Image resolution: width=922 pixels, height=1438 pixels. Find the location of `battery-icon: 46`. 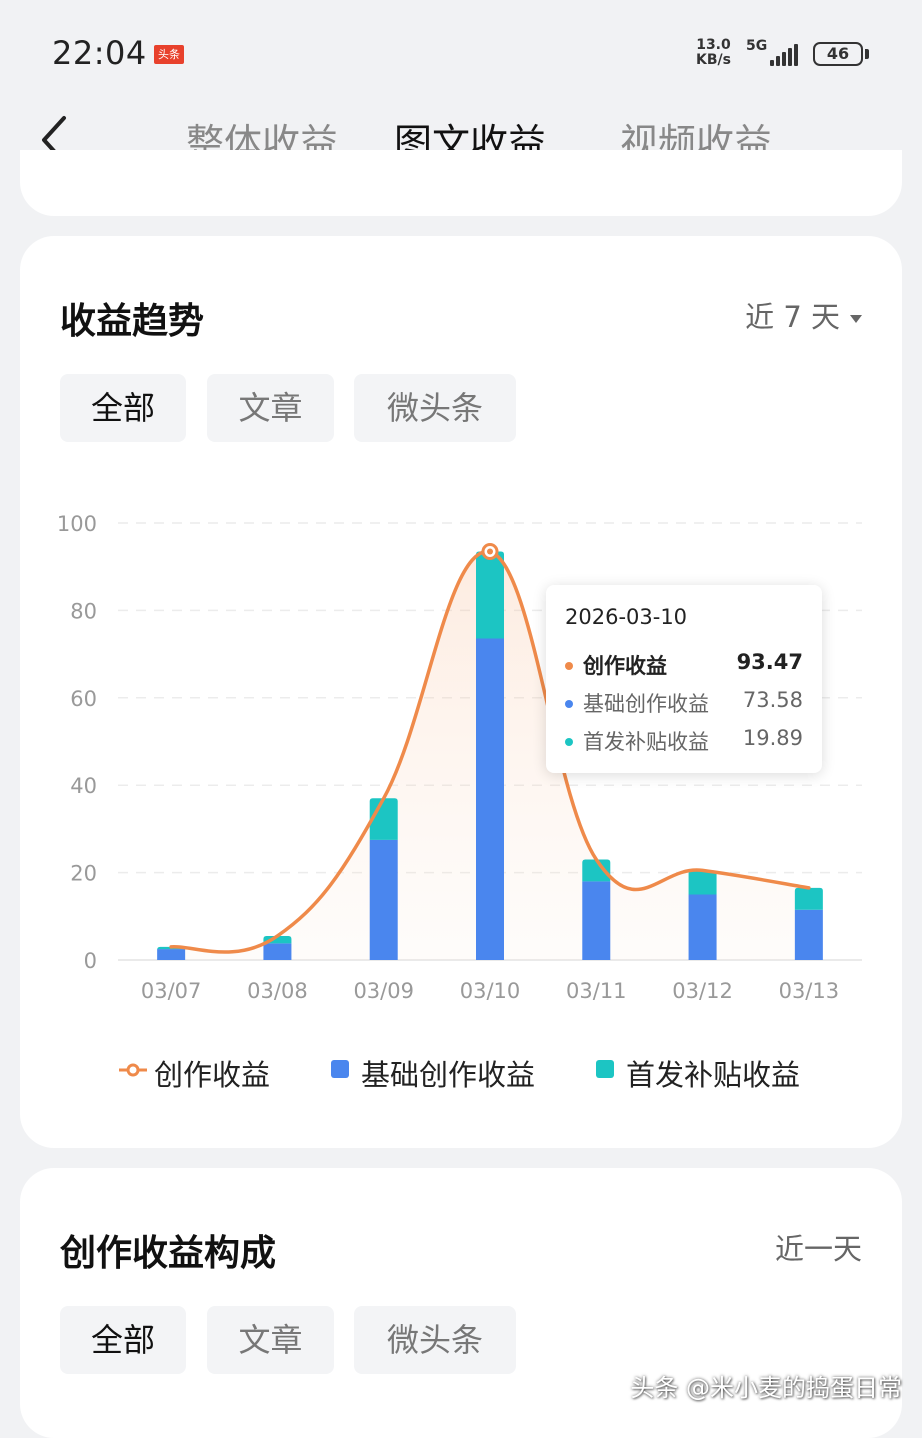

battery-icon: 46 is located at coordinates (838, 54).